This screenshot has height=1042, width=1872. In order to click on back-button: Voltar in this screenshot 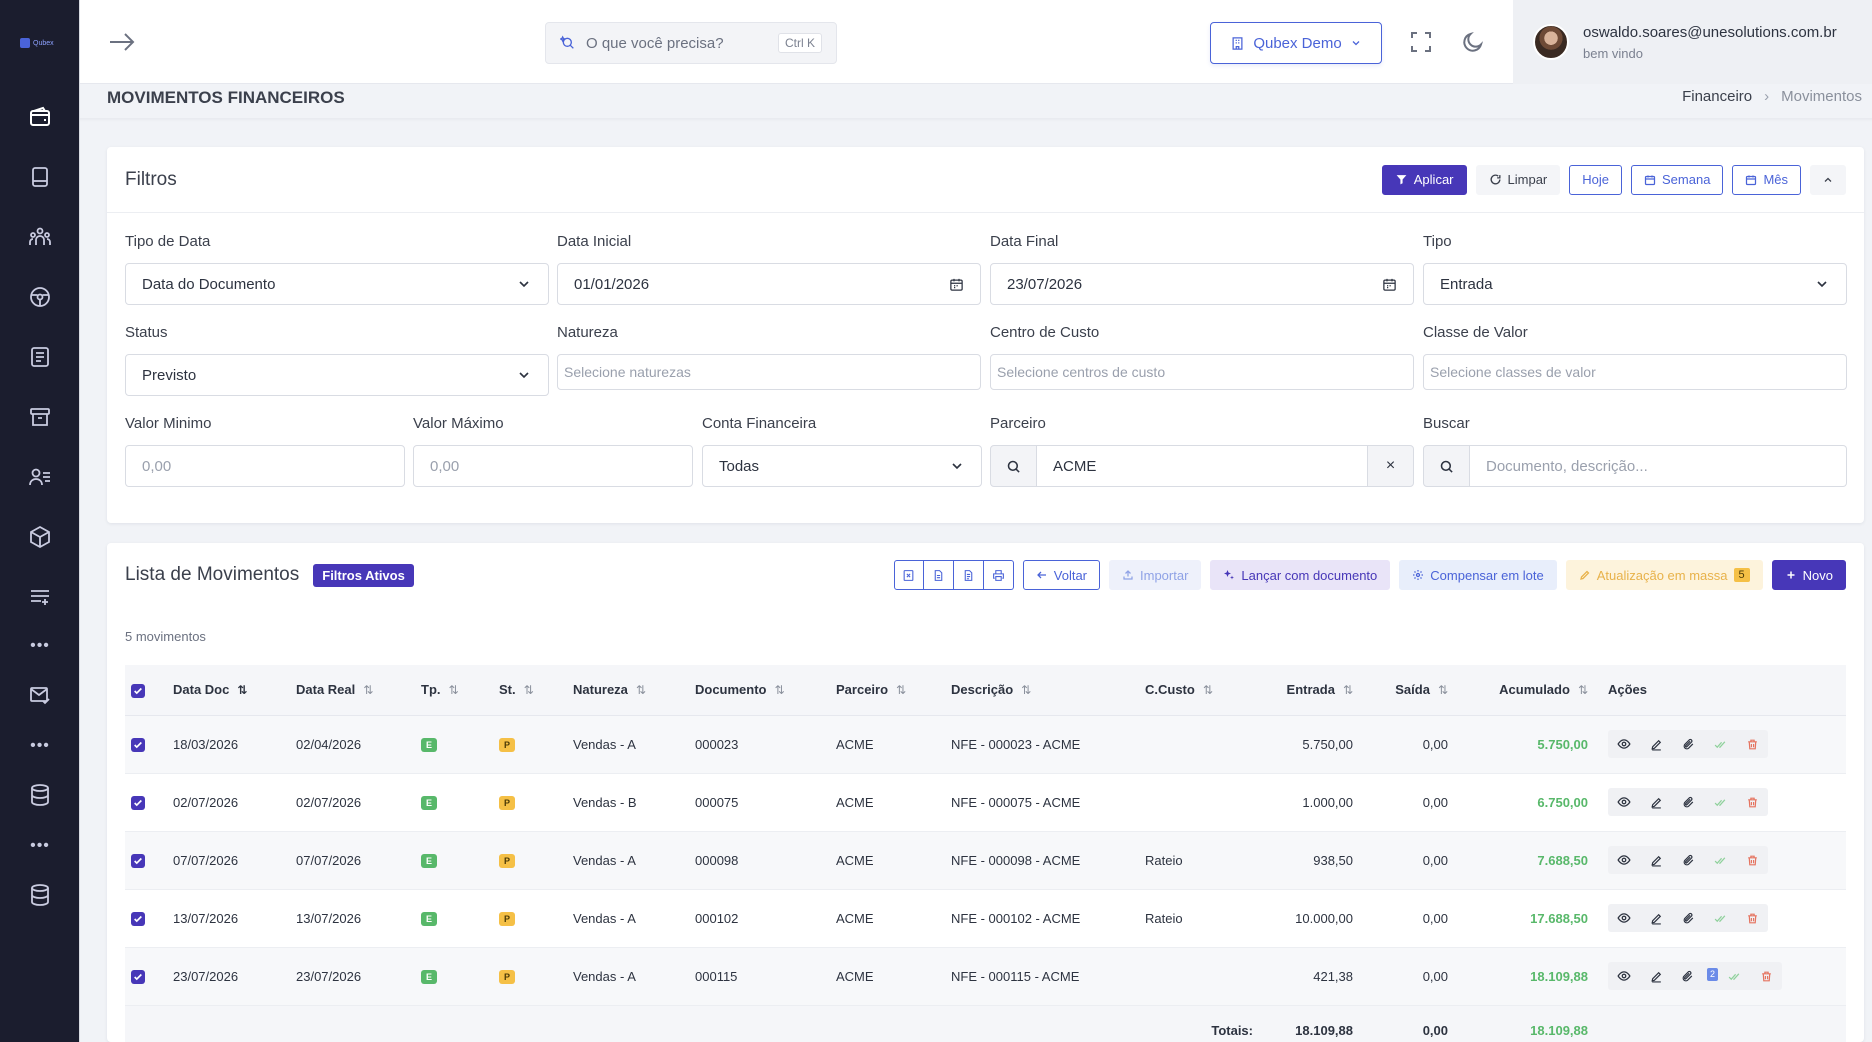, I will do `click(1061, 575)`.